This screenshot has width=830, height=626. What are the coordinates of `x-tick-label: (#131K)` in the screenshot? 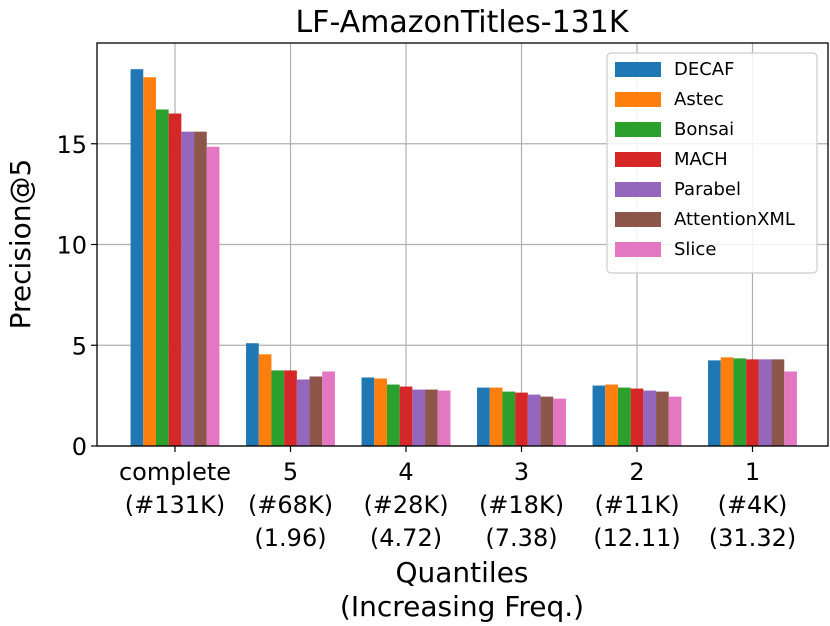 It's located at (175, 505).